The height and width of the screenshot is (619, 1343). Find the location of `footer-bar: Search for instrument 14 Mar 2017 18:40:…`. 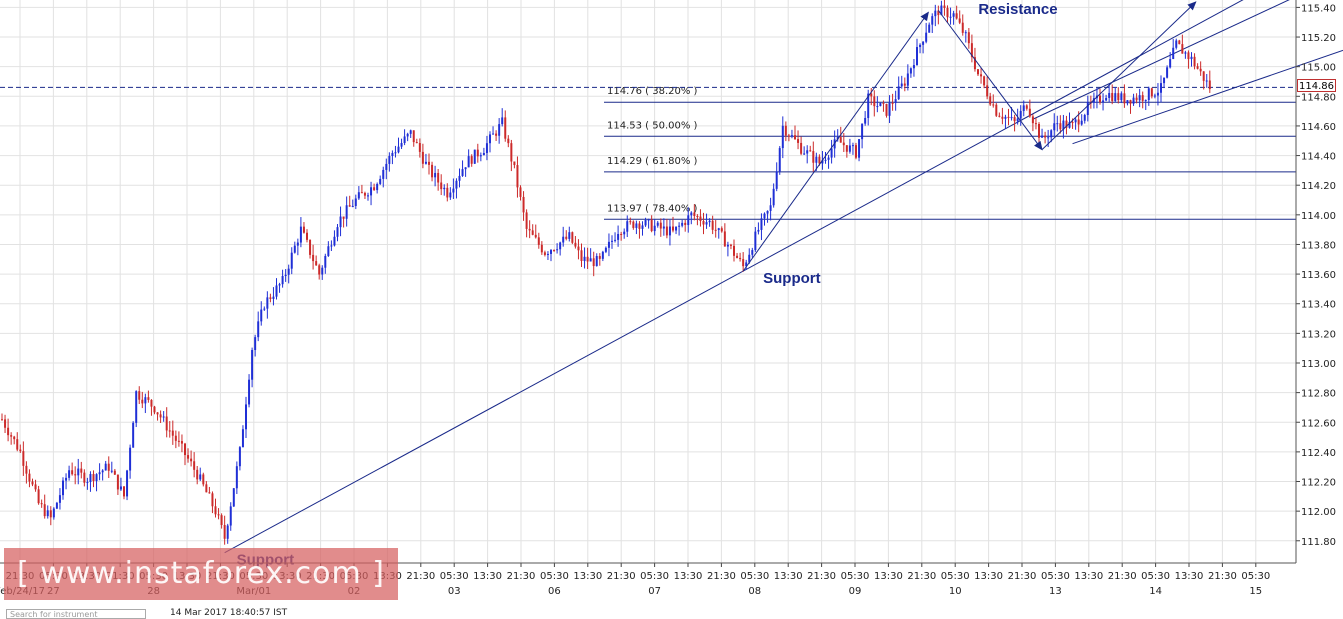

footer-bar: Search for instrument 14 Mar 2017 18:40:… is located at coordinates (671, 613).